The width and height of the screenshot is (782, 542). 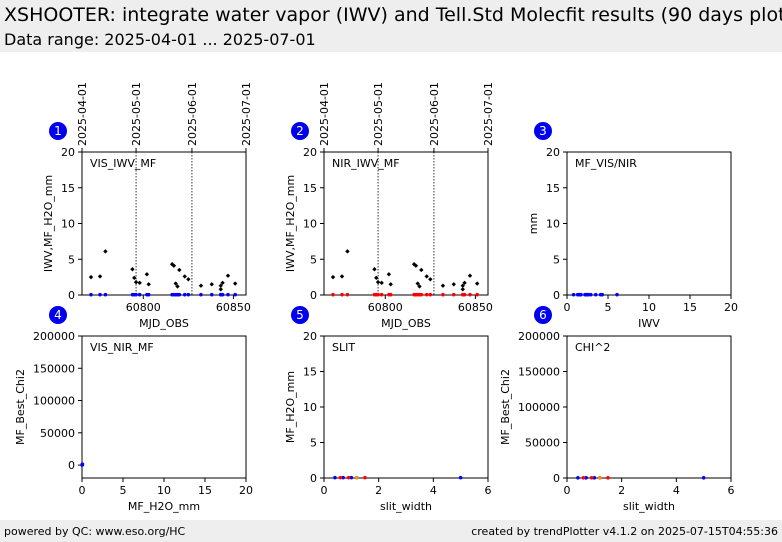 I want to click on panel-4-xlabel: MF_H2O_mm, so click(x=164, y=506).